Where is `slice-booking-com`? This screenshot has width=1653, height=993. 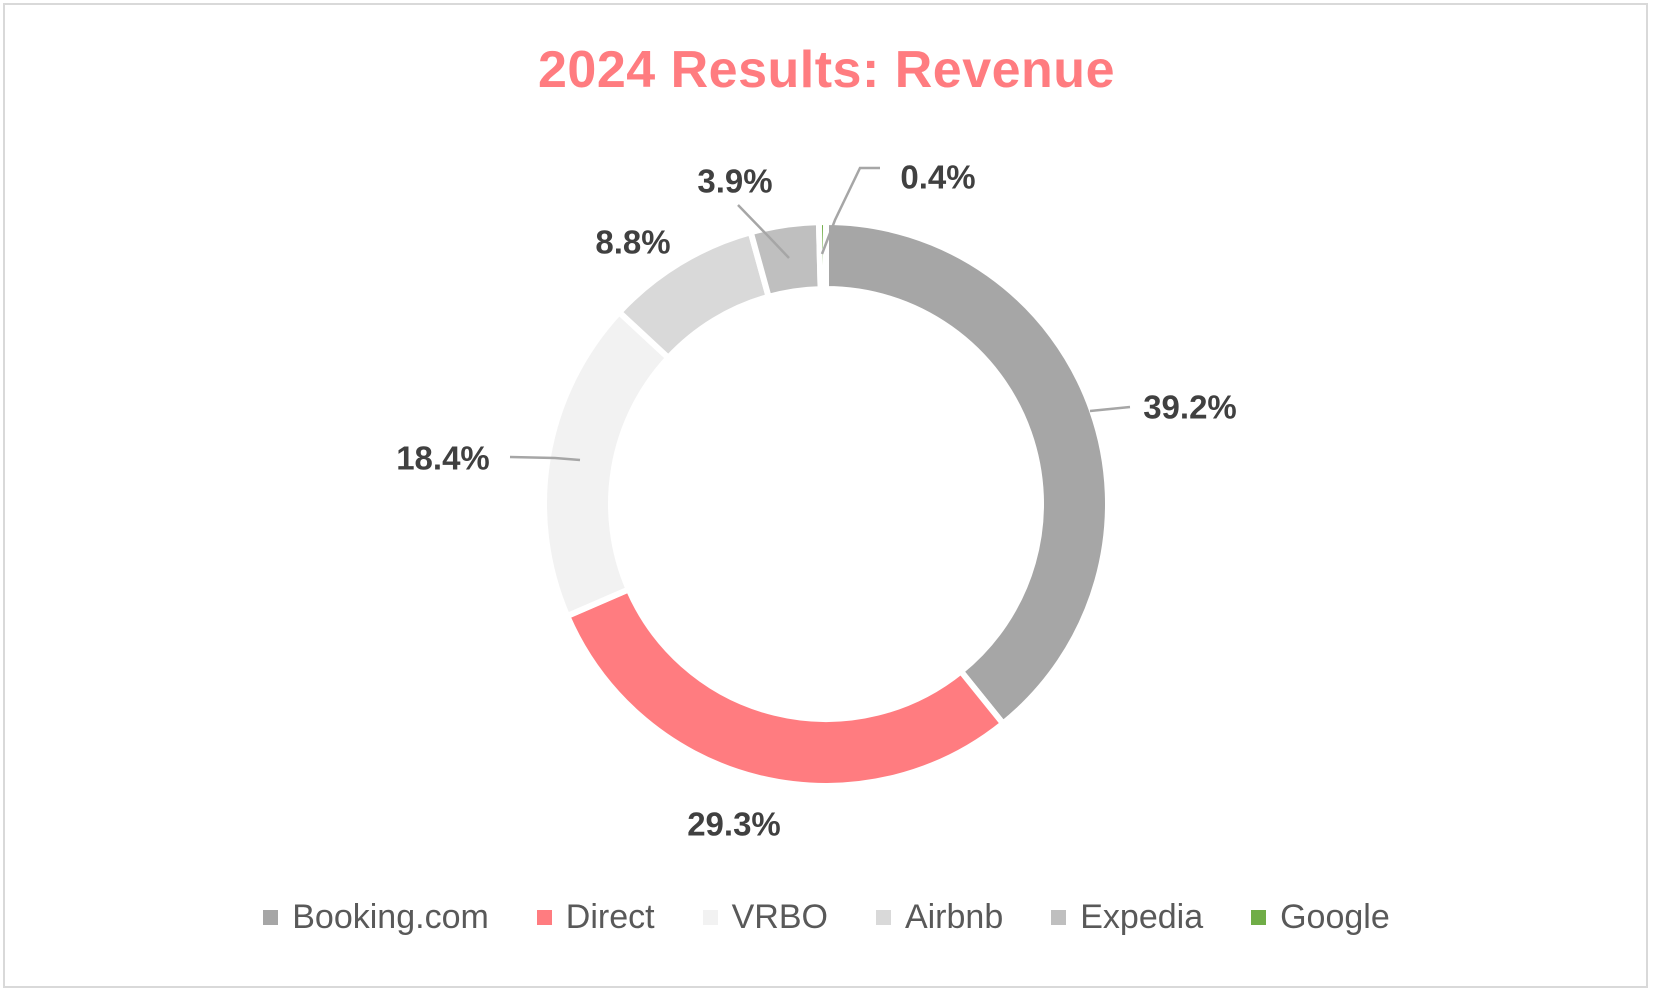 slice-booking-com is located at coordinates (967, 473).